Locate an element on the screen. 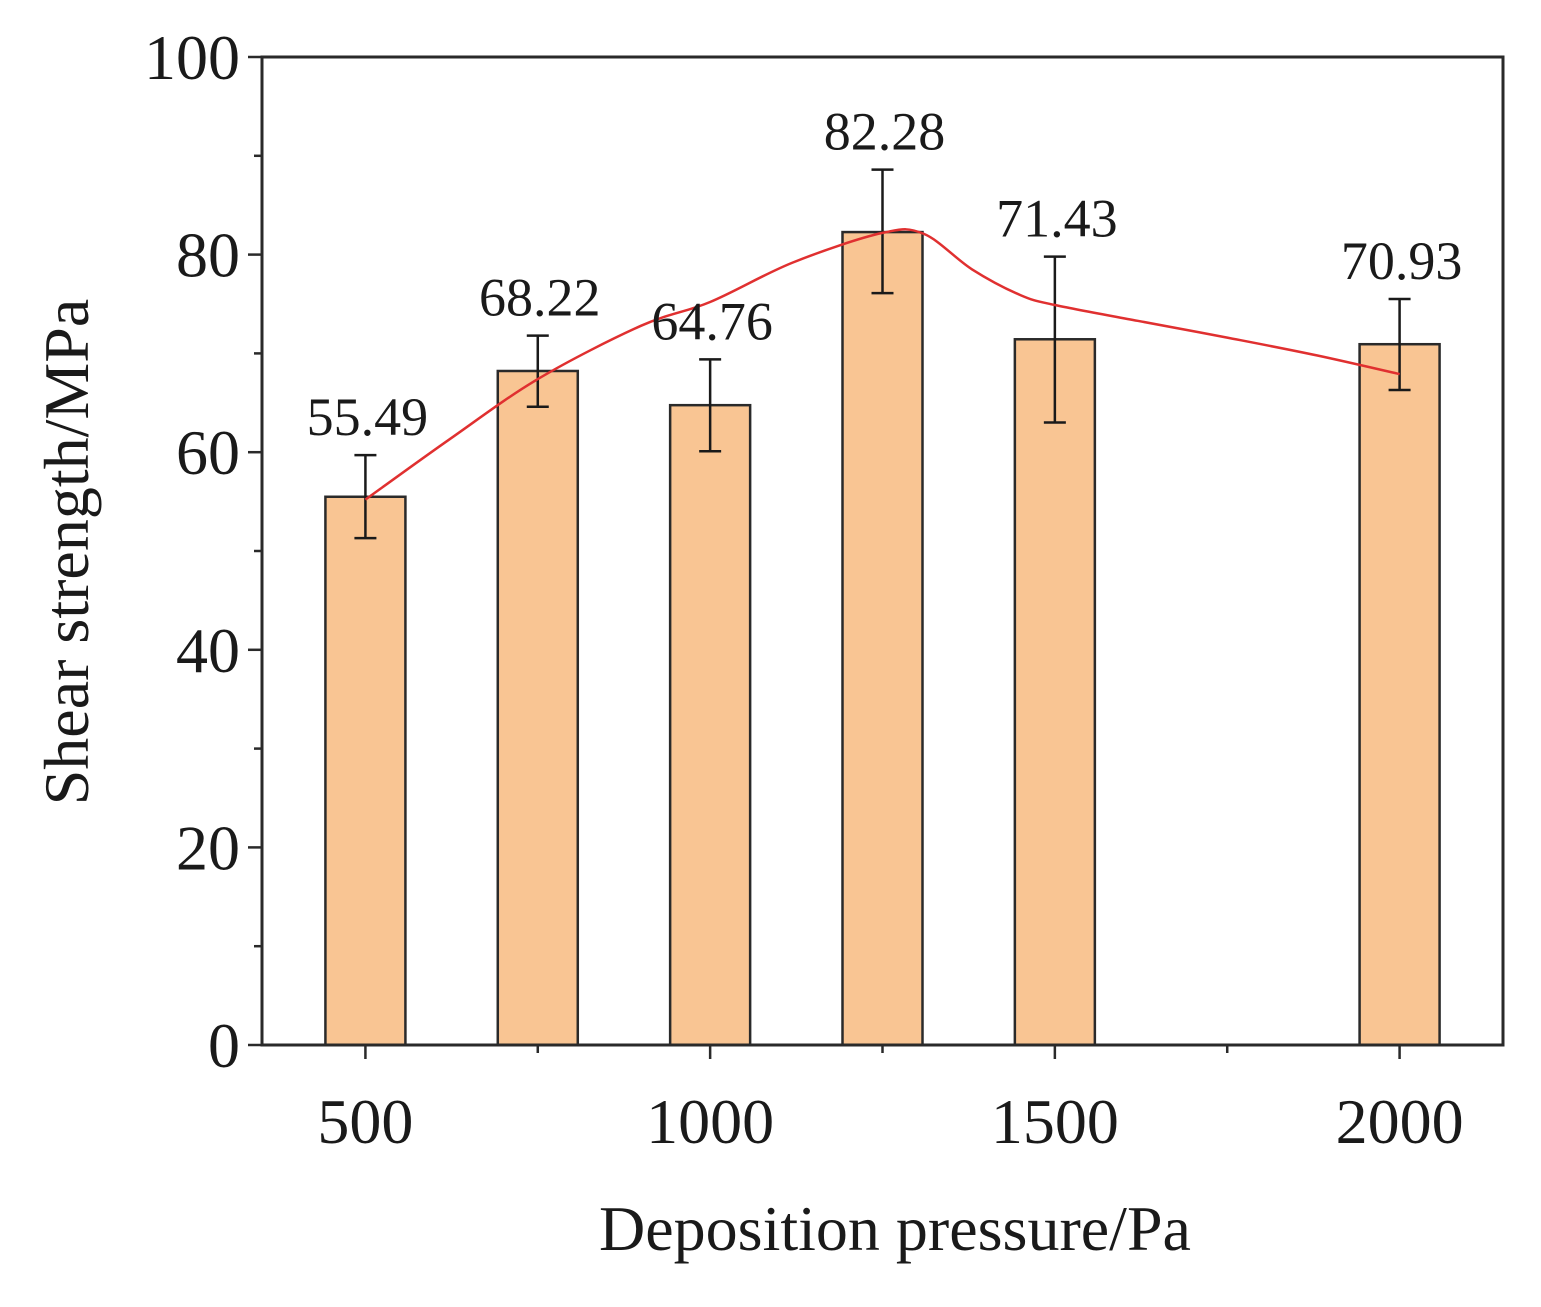  value-label-750: 68.22 is located at coordinates (540, 298).